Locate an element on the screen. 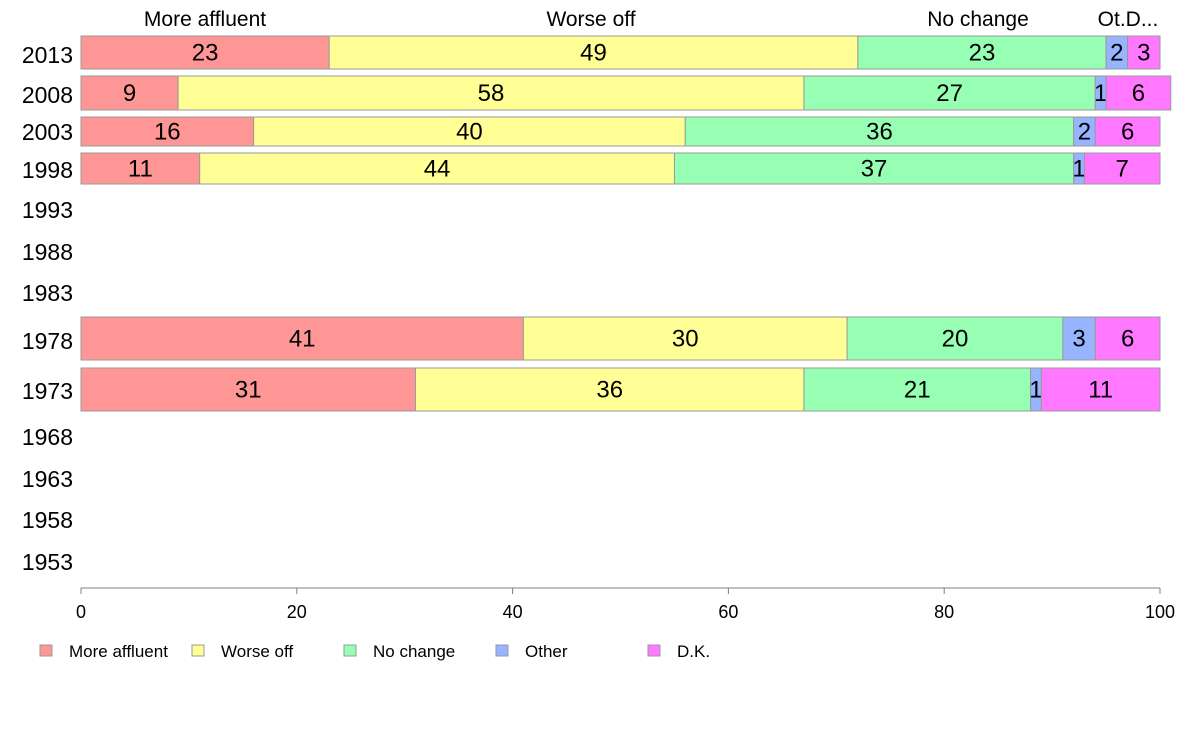  year-label-1963: 1963 is located at coordinates (47, 479).